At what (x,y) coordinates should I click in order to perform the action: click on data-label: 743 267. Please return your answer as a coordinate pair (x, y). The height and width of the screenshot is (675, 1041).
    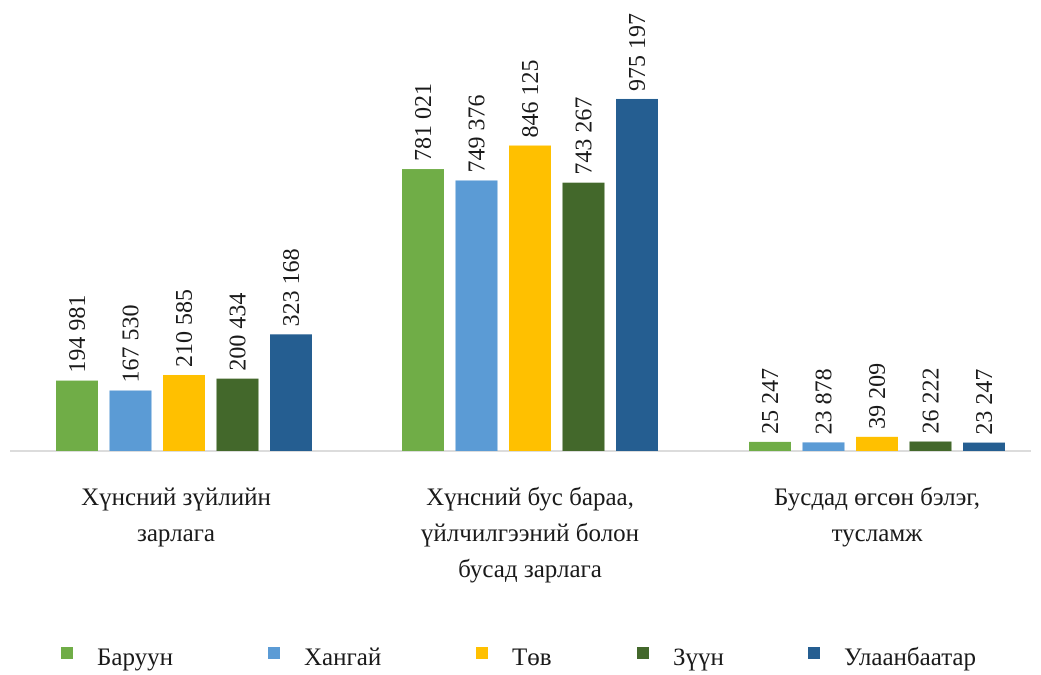
    Looking at the image, I should click on (585, 136).